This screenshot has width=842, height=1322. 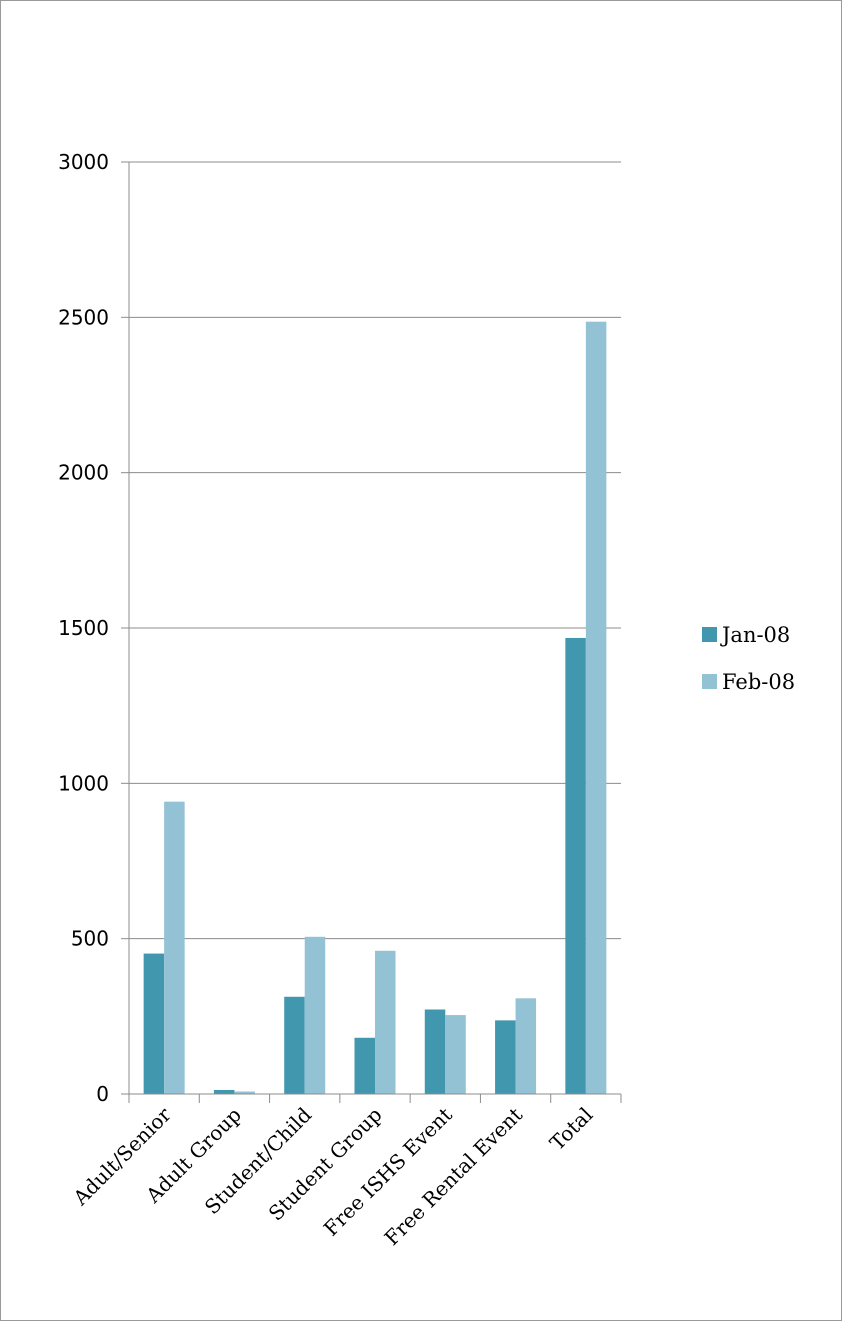 What do you see at coordinates (83, 628) in the screenshot?
I see `y-tick-label: 1500` at bounding box center [83, 628].